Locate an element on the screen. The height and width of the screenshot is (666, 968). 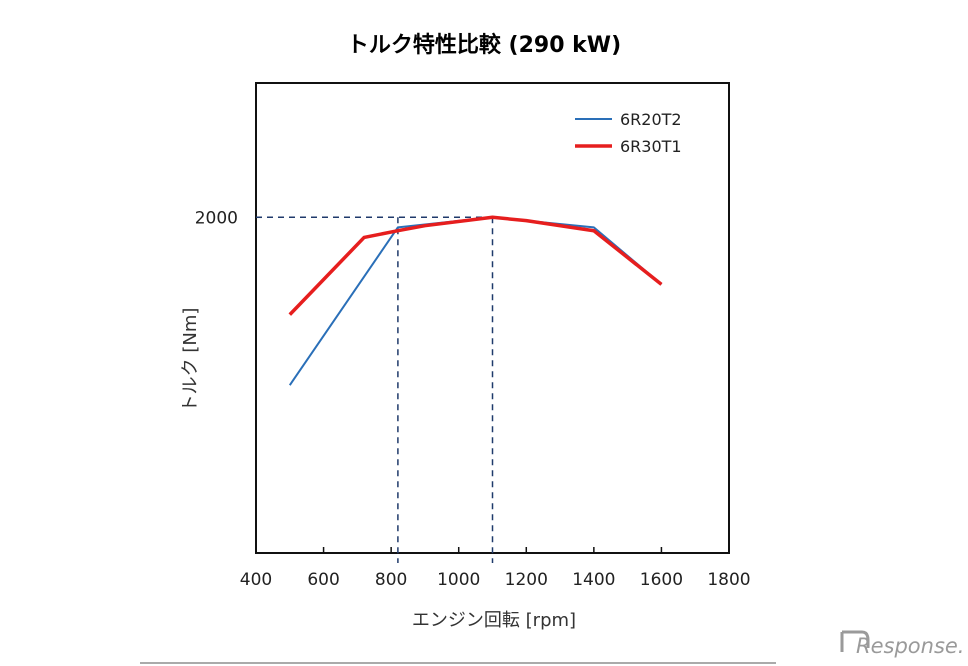
x-tick-label: 800 is located at coordinates (391, 580).